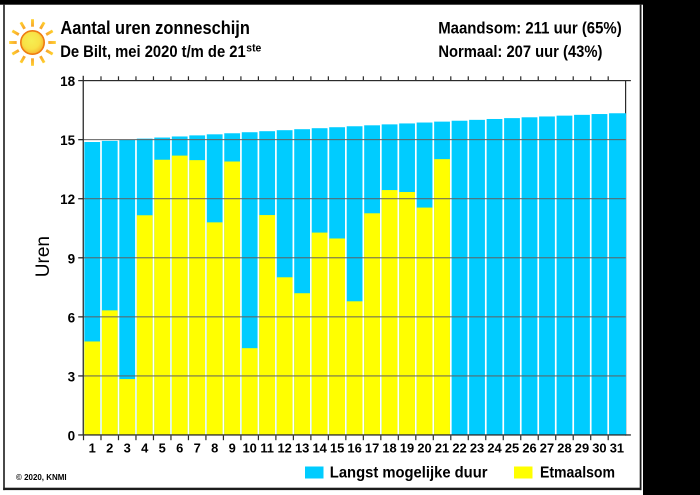 Image resolution: width=700 pixels, height=495 pixels. Describe the element at coordinates (577, 472) in the screenshot. I see `svg-text: Etmaalsom` at that location.